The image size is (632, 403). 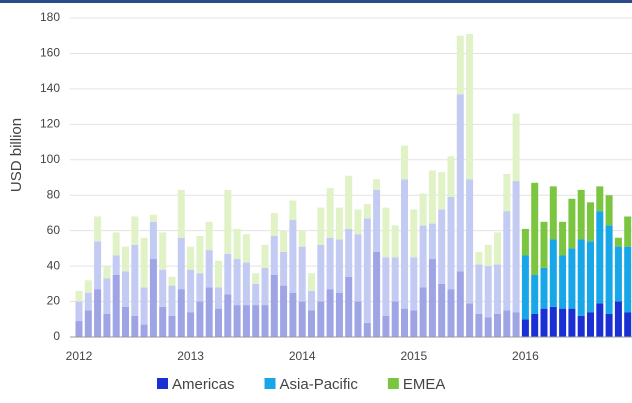 What do you see at coordinates (54, 230) in the screenshot?
I see `y-tick-label: 60` at bounding box center [54, 230].